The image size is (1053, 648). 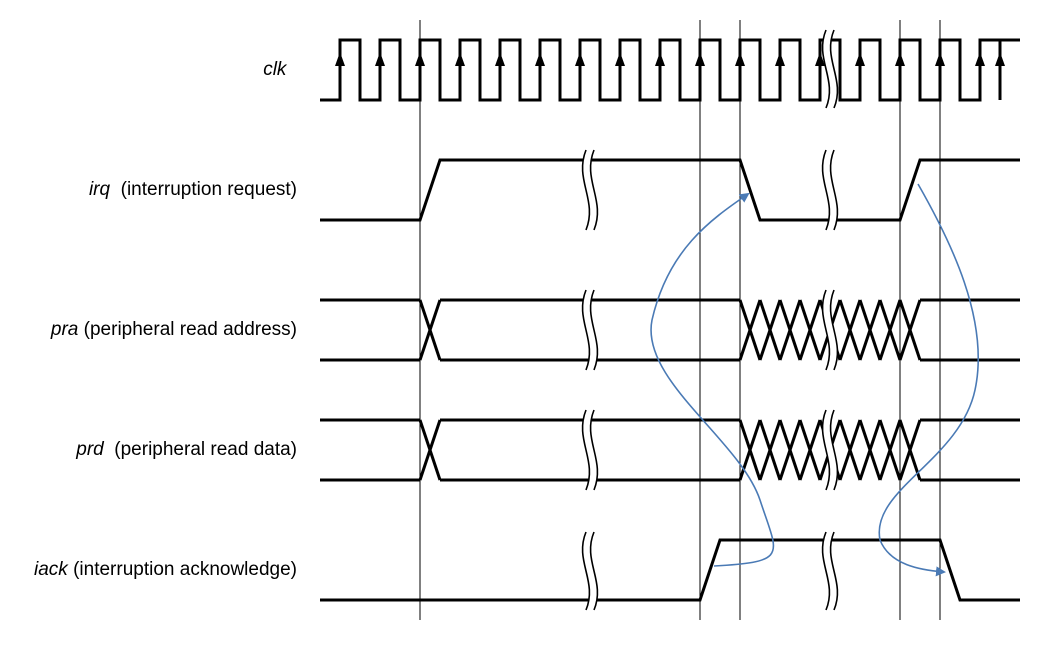 I want to click on irq-waveform, so click(x=670, y=190).